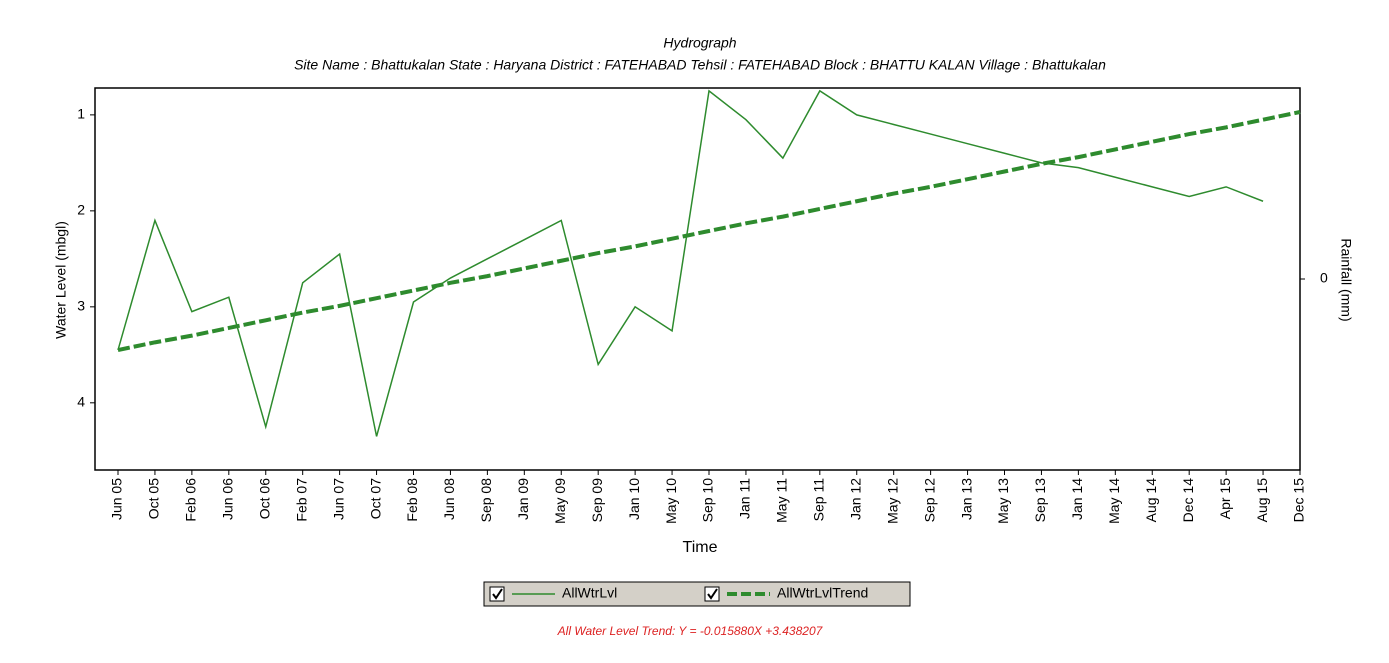 The height and width of the screenshot is (663, 1389). What do you see at coordinates (745, 498) in the screenshot?
I see `x-tick-label: Jan 11` at bounding box center [745, 498].